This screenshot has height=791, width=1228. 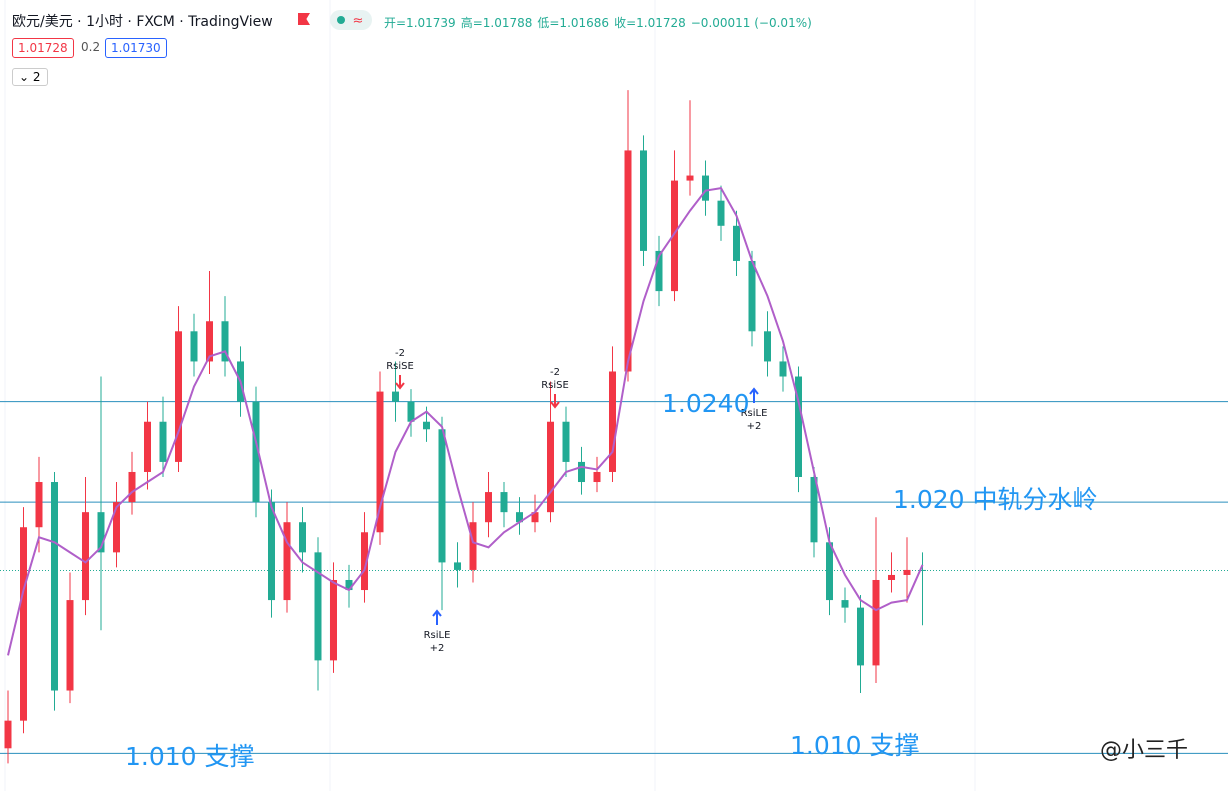 I want to click on ohlc-high: 高=1.01788, so click(x=496, y=23).